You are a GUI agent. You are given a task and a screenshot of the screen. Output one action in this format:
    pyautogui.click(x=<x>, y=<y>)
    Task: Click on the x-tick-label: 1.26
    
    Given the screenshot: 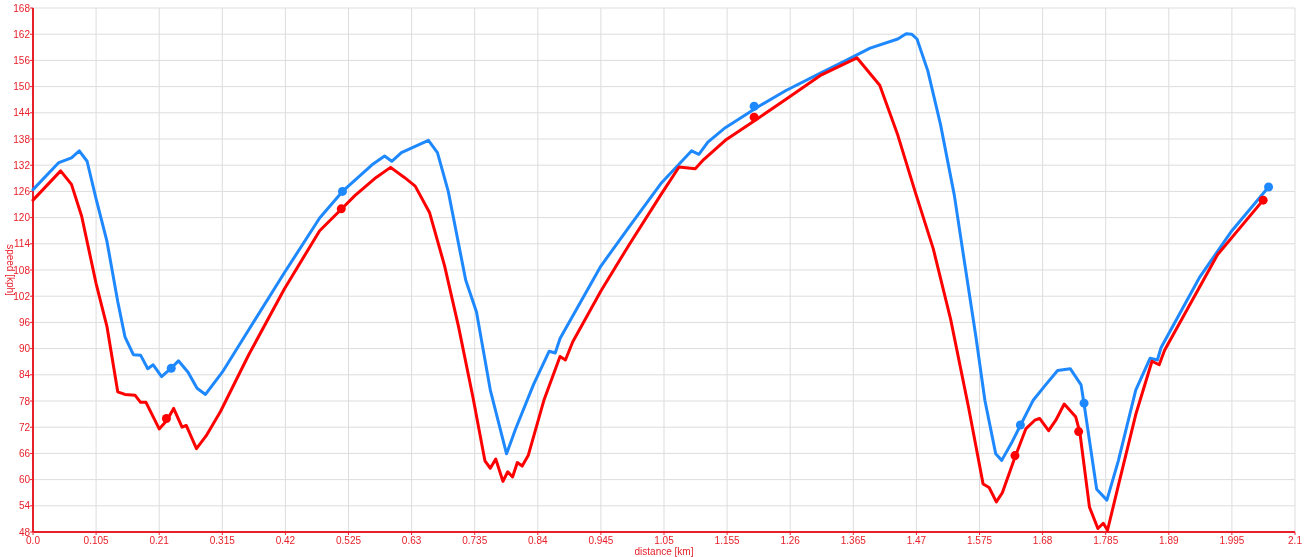 What is the action you would take?
    pyautogui.click(x=790, y=540)
    